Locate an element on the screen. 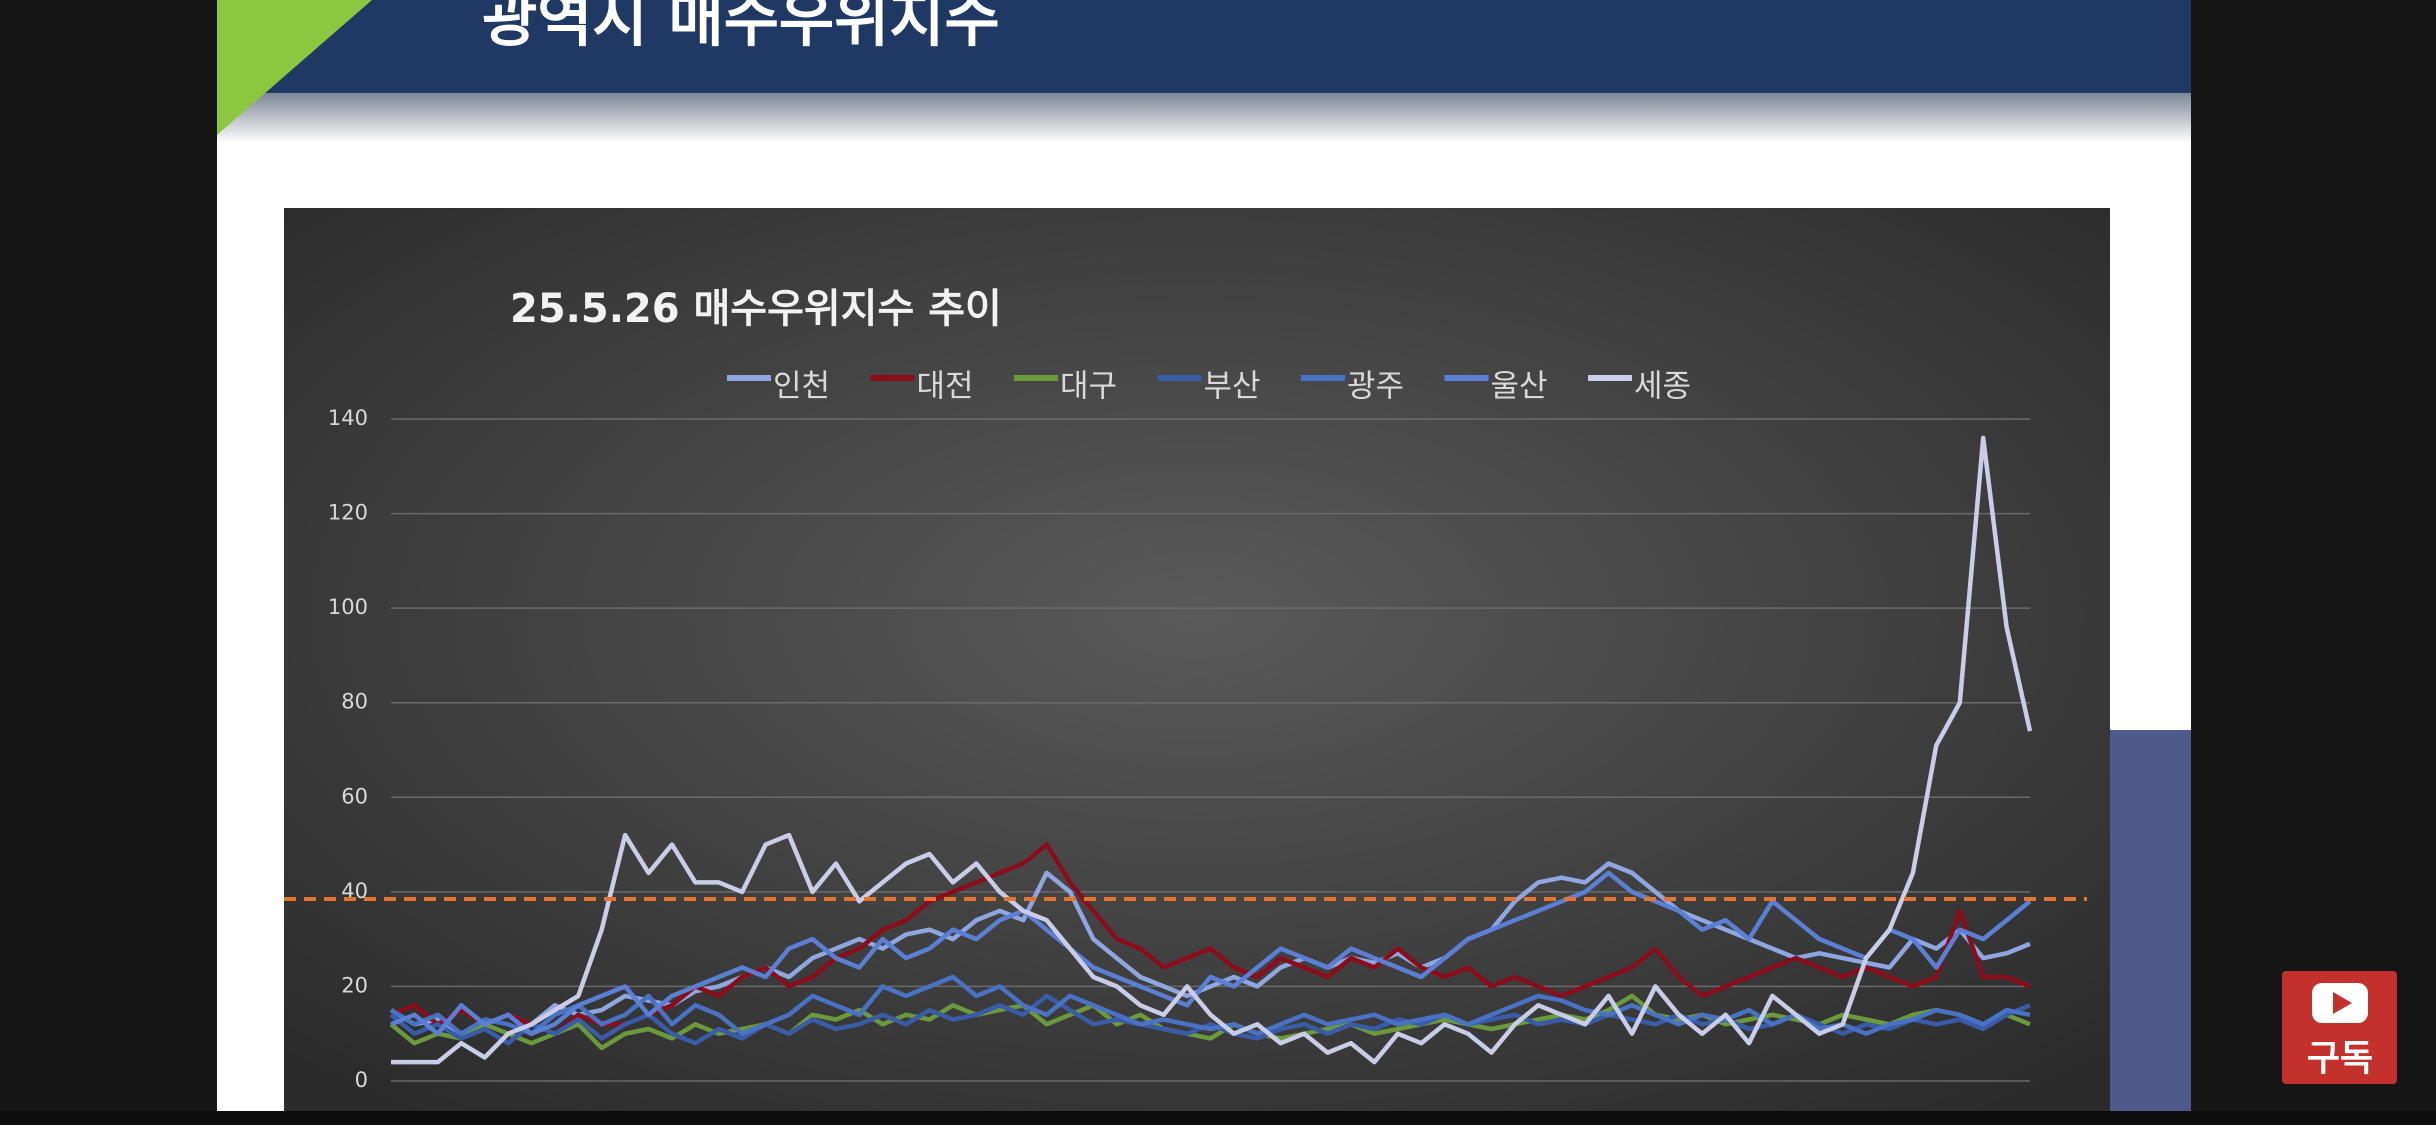 The width and height of the screenshot is (2436, 1125). legend-label: 울산 is located at coordinates (1519, 387).